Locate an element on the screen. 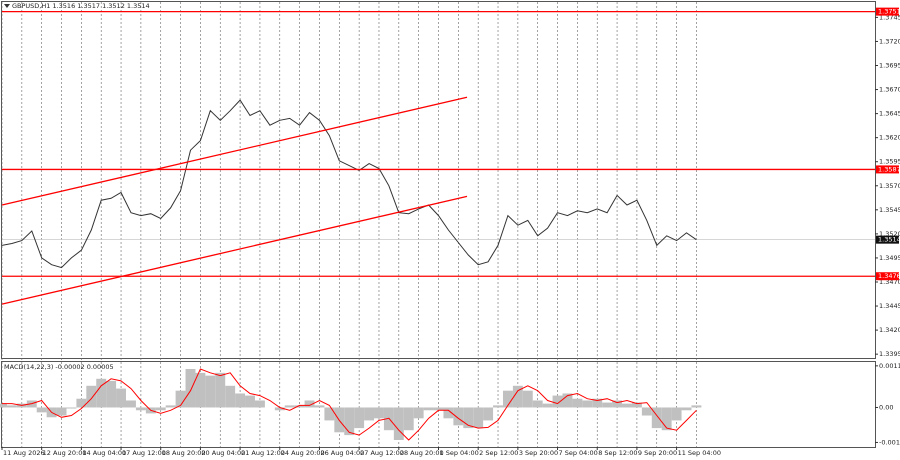 This screenshot has height=460, width=900. macd-title: MACD(14,22,3) -0.00002 0.00005 is located at coordinates (59, 367).